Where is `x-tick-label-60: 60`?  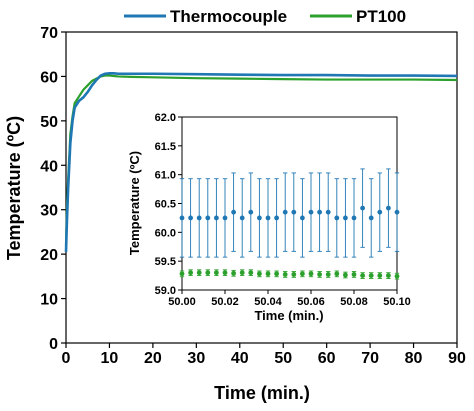 x-tick-label-60: 60 is located at coordinates (327, 358).